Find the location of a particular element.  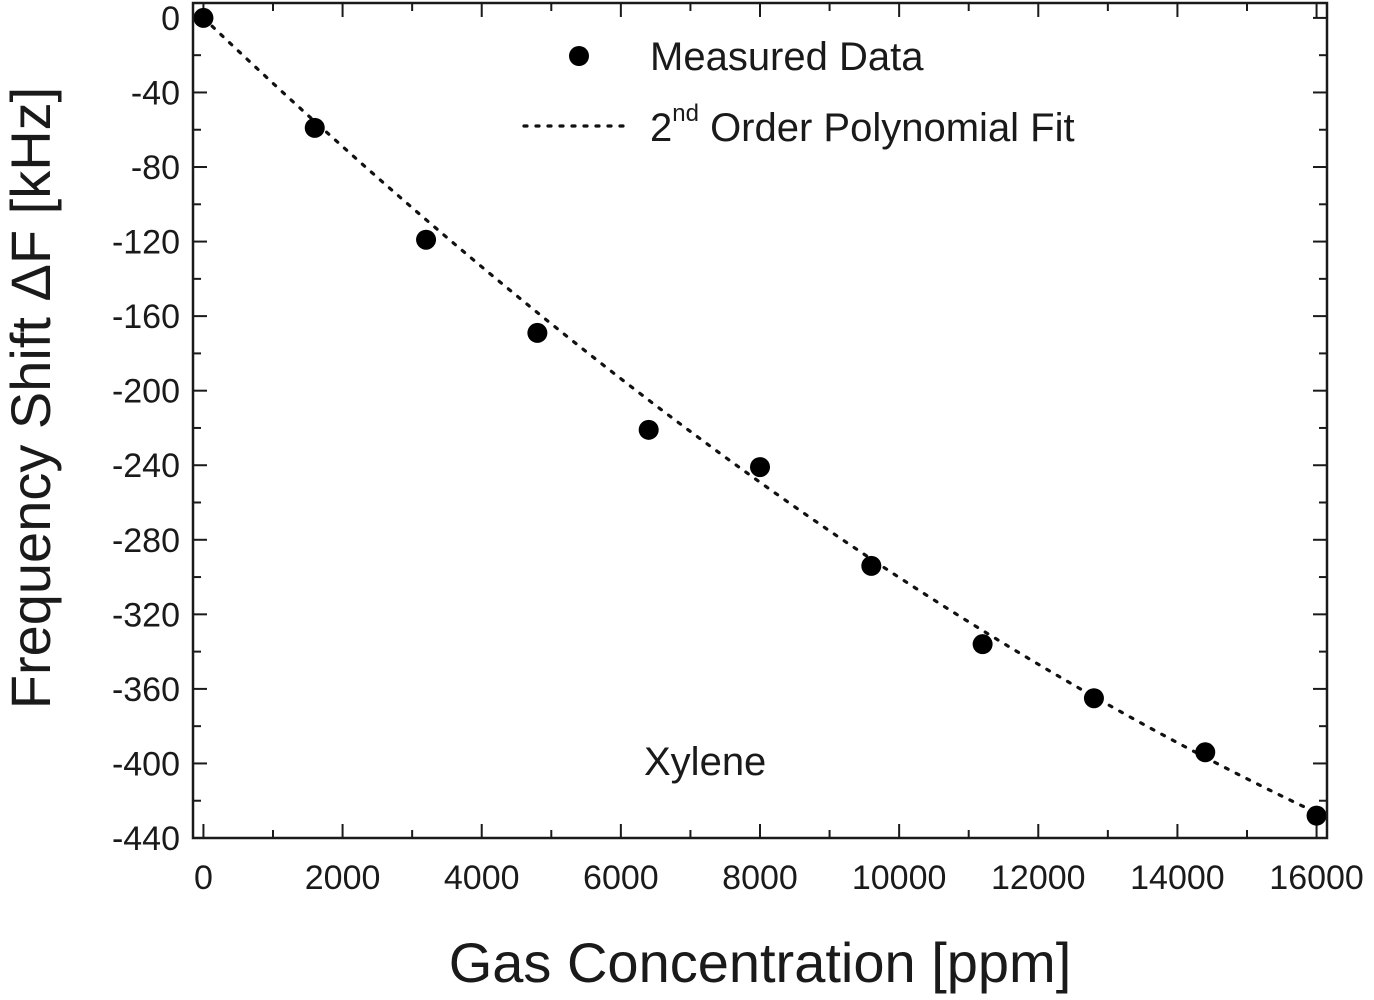

legend-marker-measured is located at coordinates (579, 56).